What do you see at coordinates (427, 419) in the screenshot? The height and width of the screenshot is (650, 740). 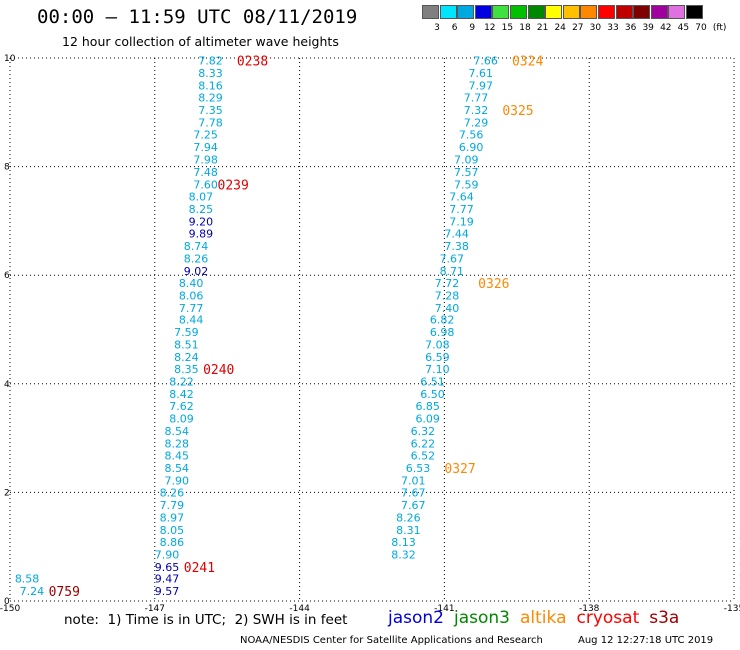 I see `swh-data-point: 6.09` at bounding box center [427, 419].